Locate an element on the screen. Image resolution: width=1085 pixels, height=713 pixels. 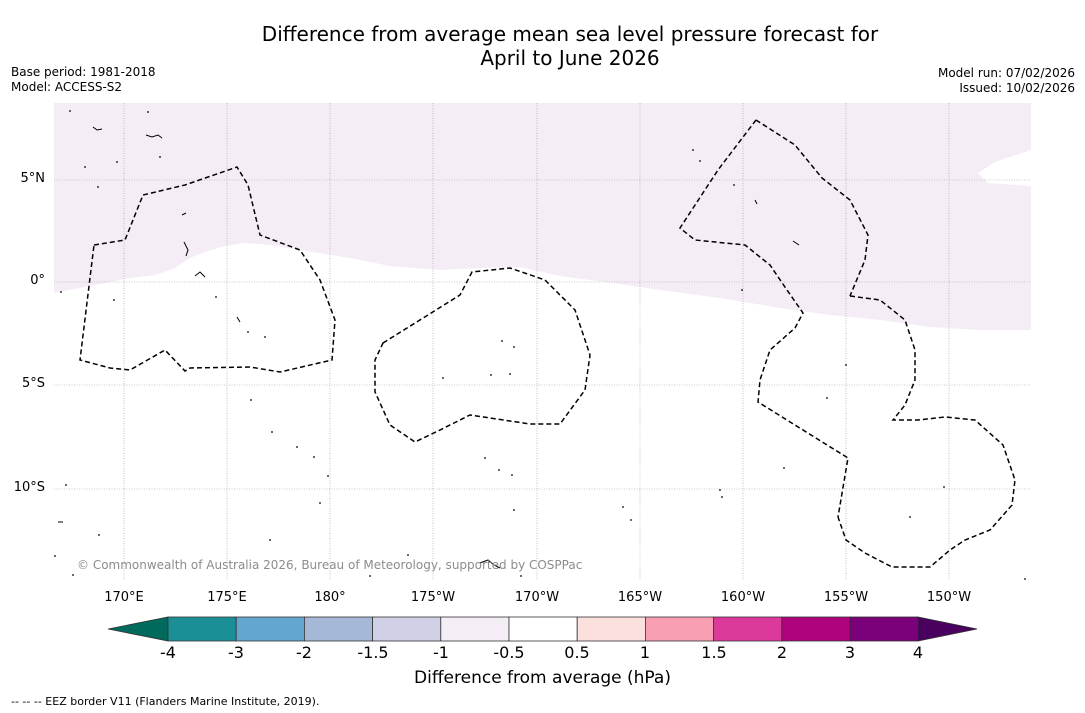
model-name: Model: ACCESS-S2 is located at coordinates (67, 87).